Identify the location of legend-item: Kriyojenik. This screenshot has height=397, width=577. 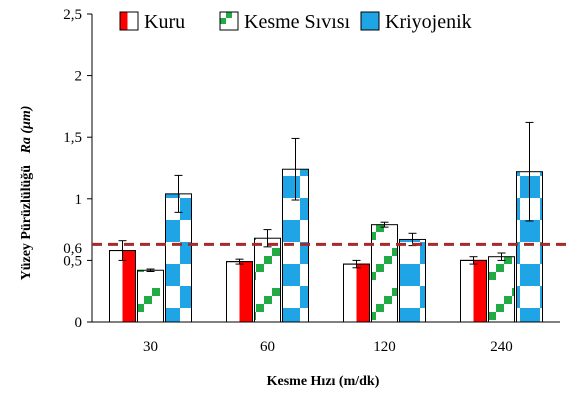
(416, 22).